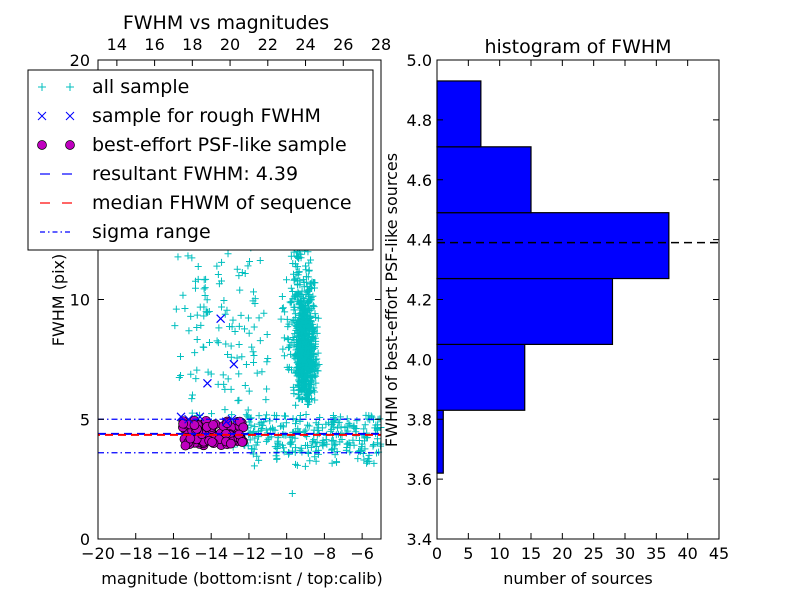  Describe the element at coordinates (58, 300) in the screenshot. I see `left-y-axis-label: FWHM (pix)` at that location.